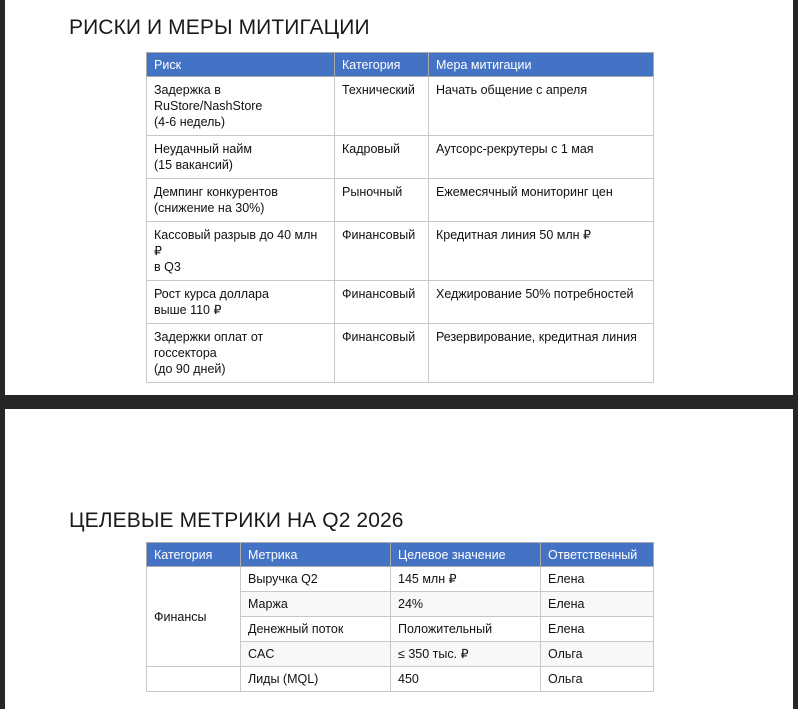  What do you see at coordinates (203, 149) in the screenshot?
I see `risk-line-1: Неудачный найм` at bounding box center [203, 149].